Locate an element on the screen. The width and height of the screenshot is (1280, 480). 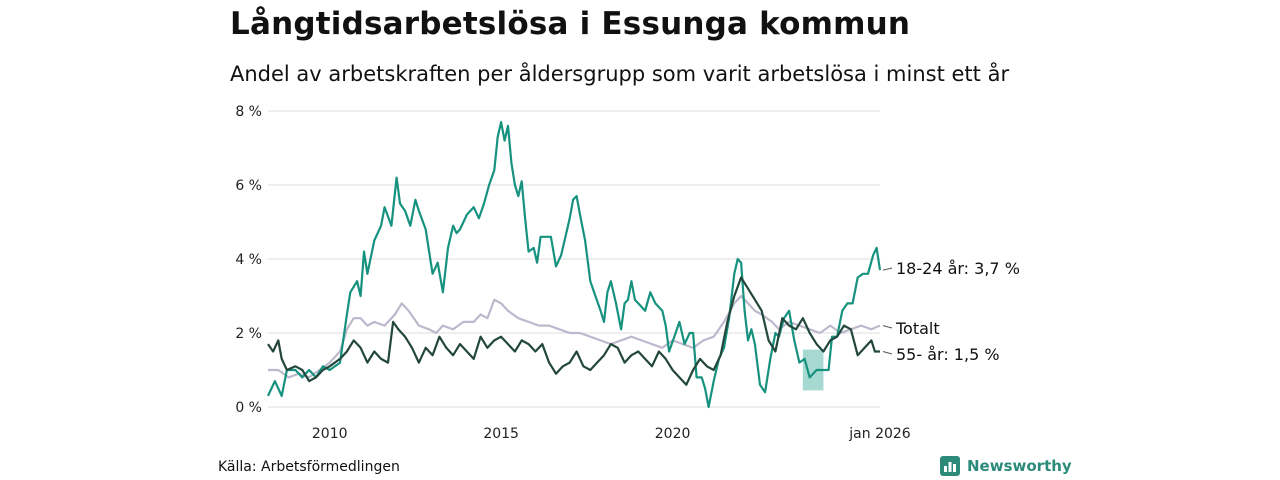
y-tick-label: 4 % is located at coordinates (248, 260).